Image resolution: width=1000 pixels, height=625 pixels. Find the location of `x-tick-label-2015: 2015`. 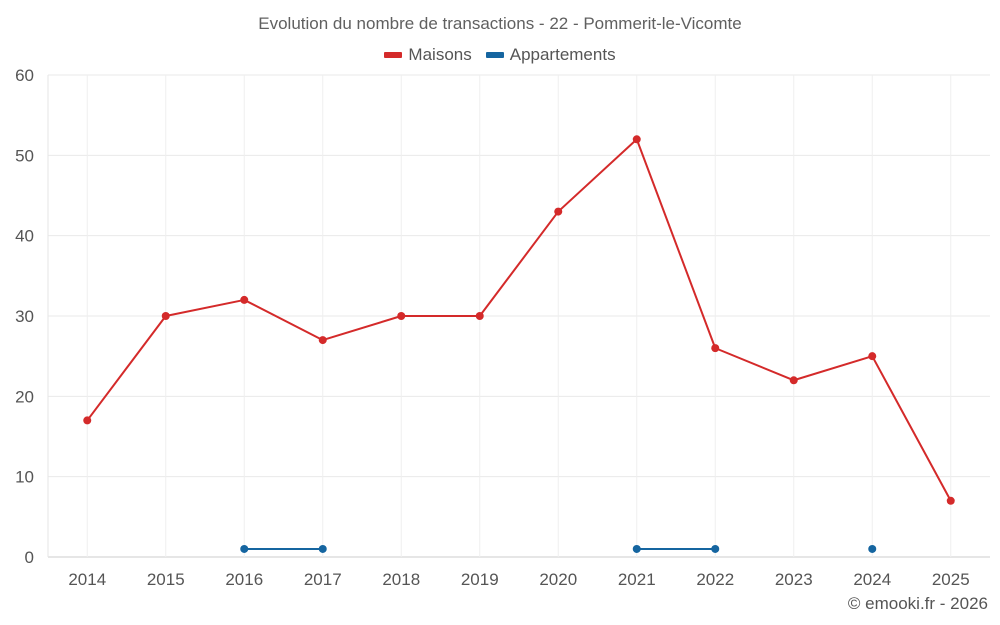

x-tick-label-2015: 2015 is located at coordinates (166, 579).